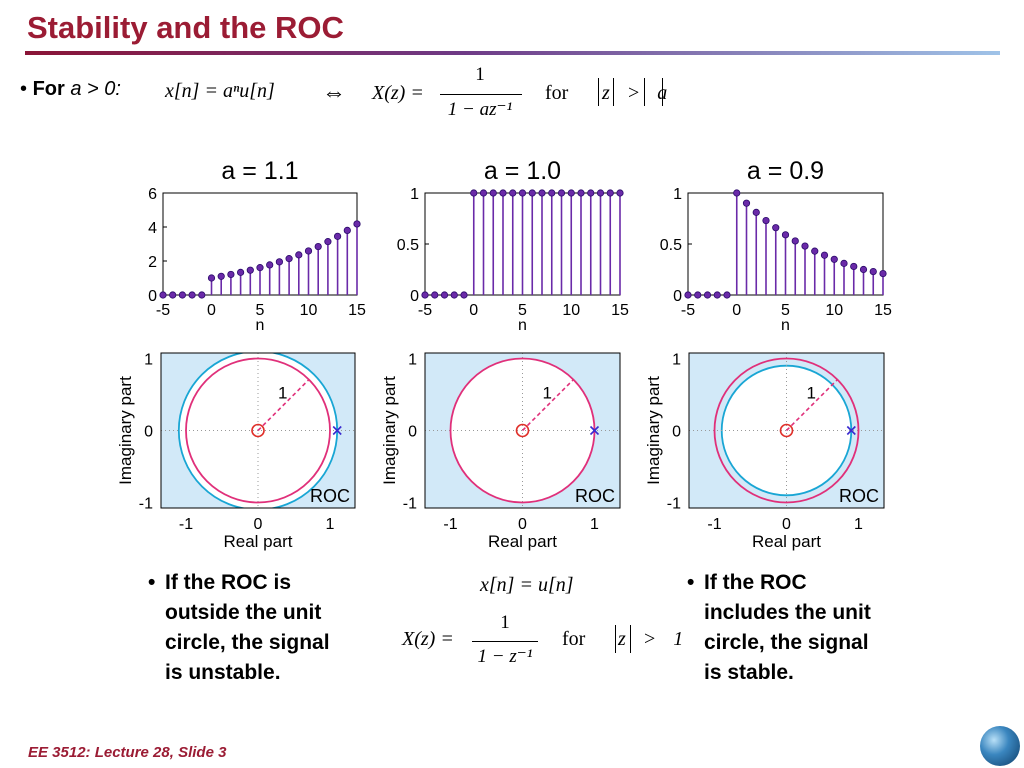  Describe the element at coordinates (620, 310) in the screenshot. I see `x-tick-label: 15` at that location.